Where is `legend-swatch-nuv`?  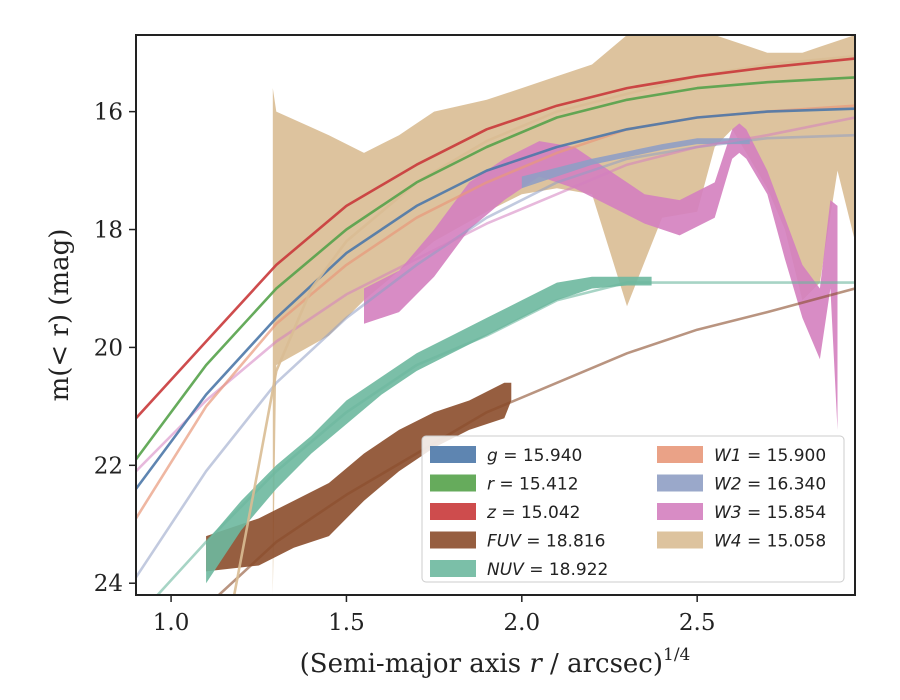
legend-swatch-nuv is located at coordinates (453, 568).